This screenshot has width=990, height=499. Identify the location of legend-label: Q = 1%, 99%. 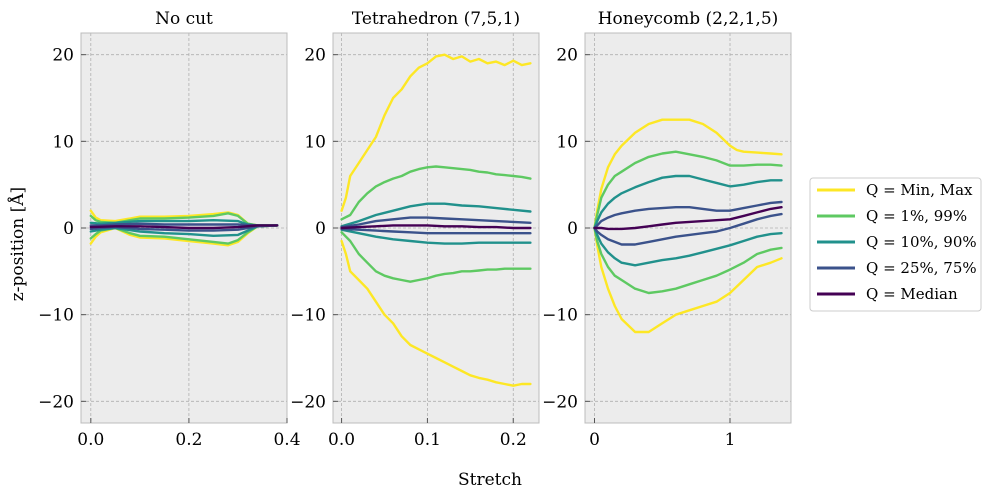
(916, 216).